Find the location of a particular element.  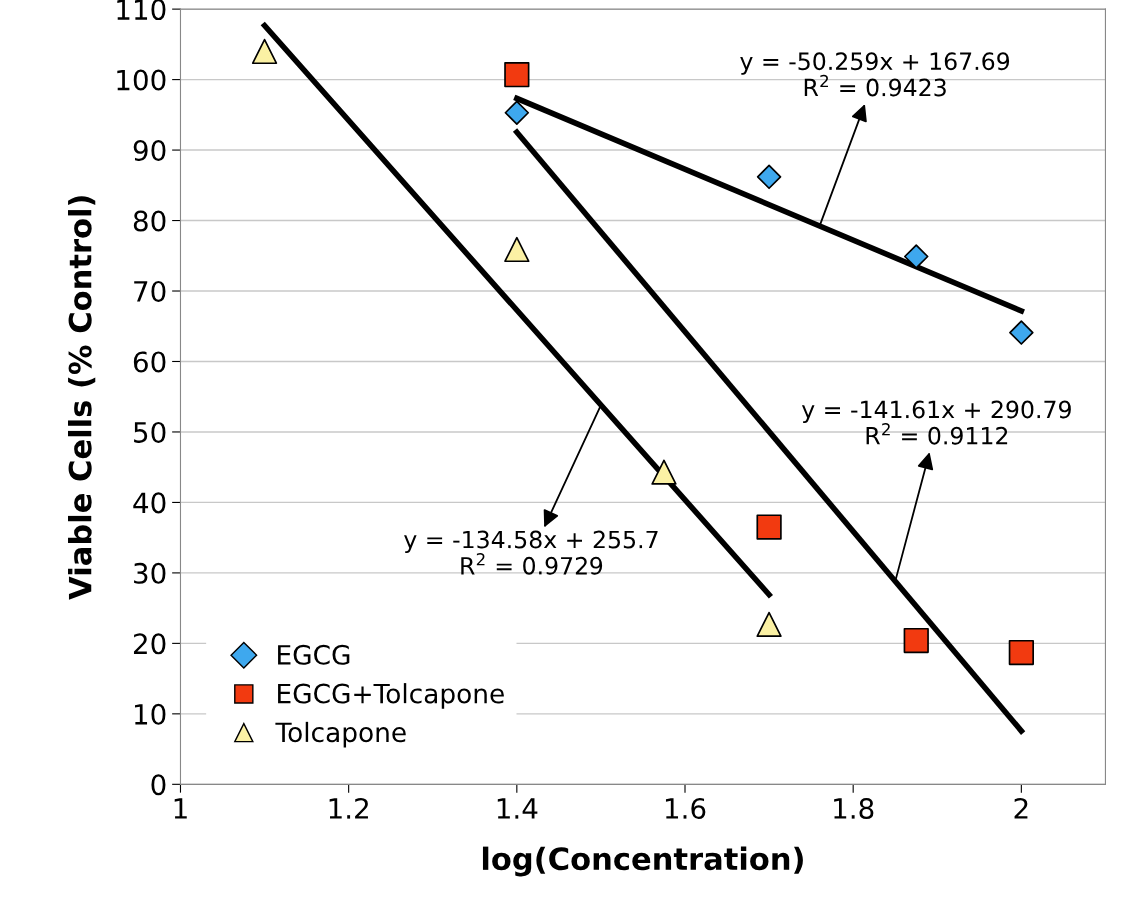

x-tick-label: 2 is located at coordinates (1021, 808).